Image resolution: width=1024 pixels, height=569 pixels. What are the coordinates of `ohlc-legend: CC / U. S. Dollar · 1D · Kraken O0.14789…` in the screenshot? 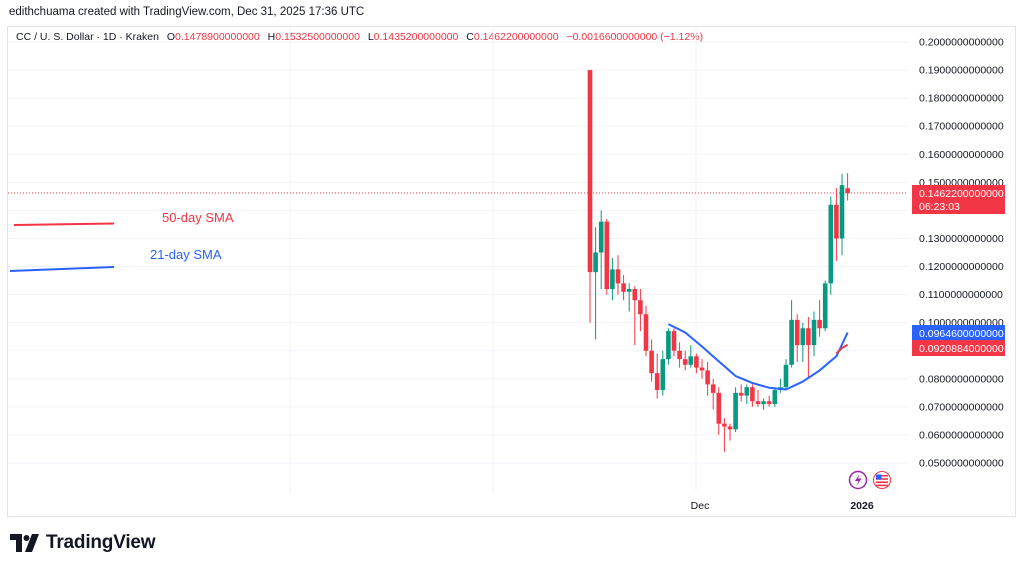 It's located at (359, 37).